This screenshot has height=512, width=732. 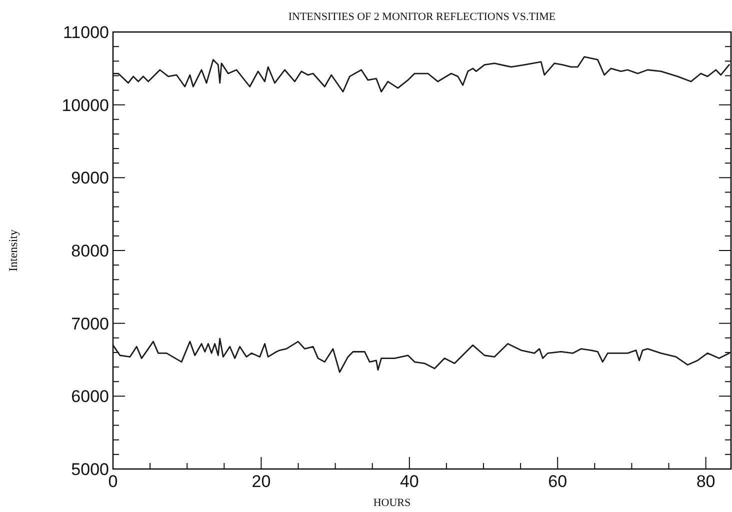 I want to click on x-tick-label: 0, so click(x=113, y=481).